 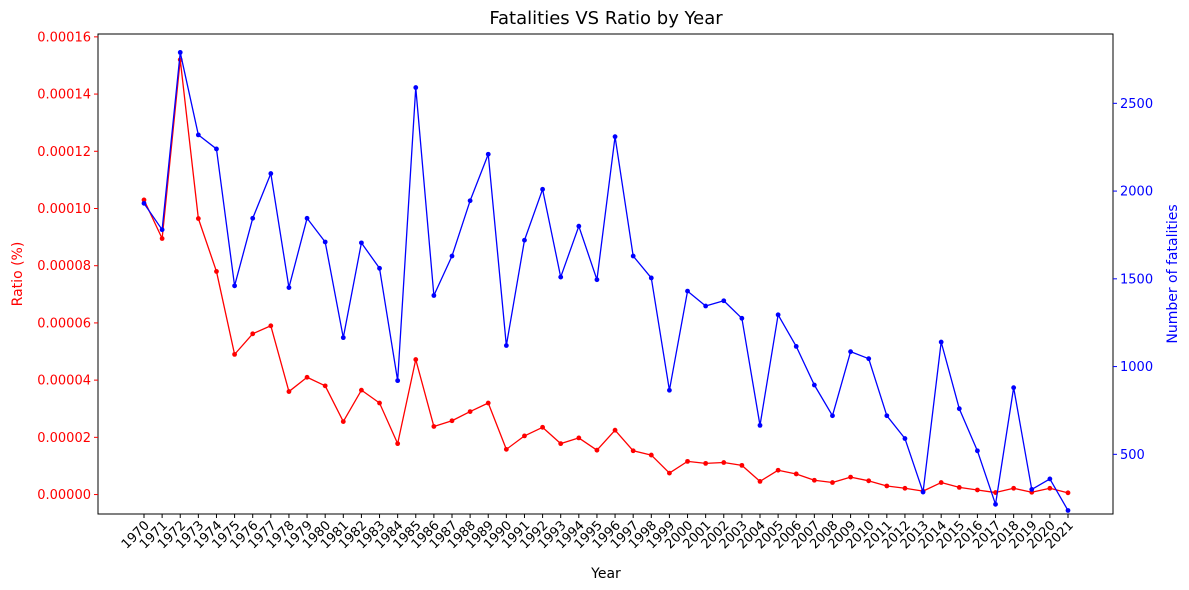 What do you see at coordinates (579, 438) in the screenshot?
I see `ratio-point-1994` at bounding box center [579, 438].